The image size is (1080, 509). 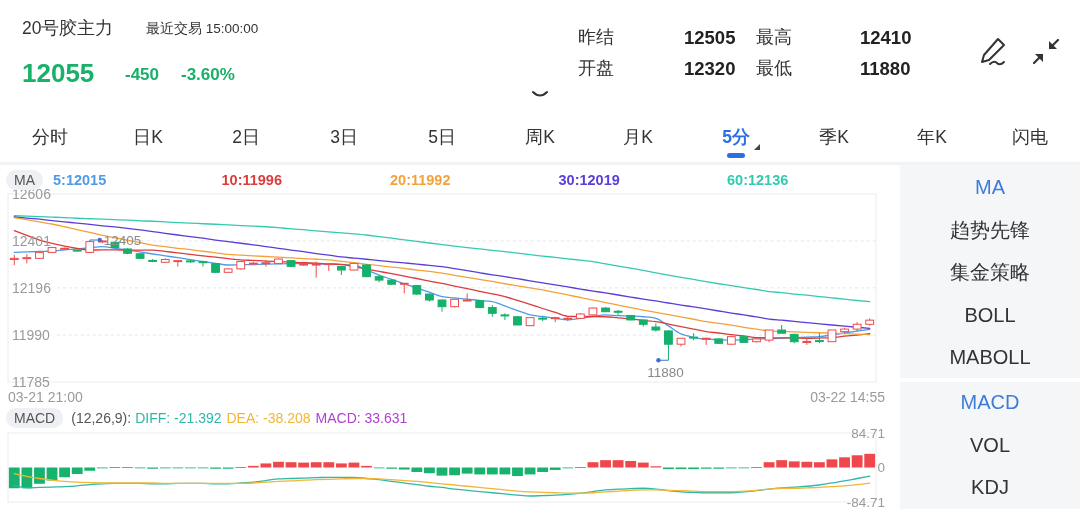 I want to click on text: 季K, so click(x=834, y=137).